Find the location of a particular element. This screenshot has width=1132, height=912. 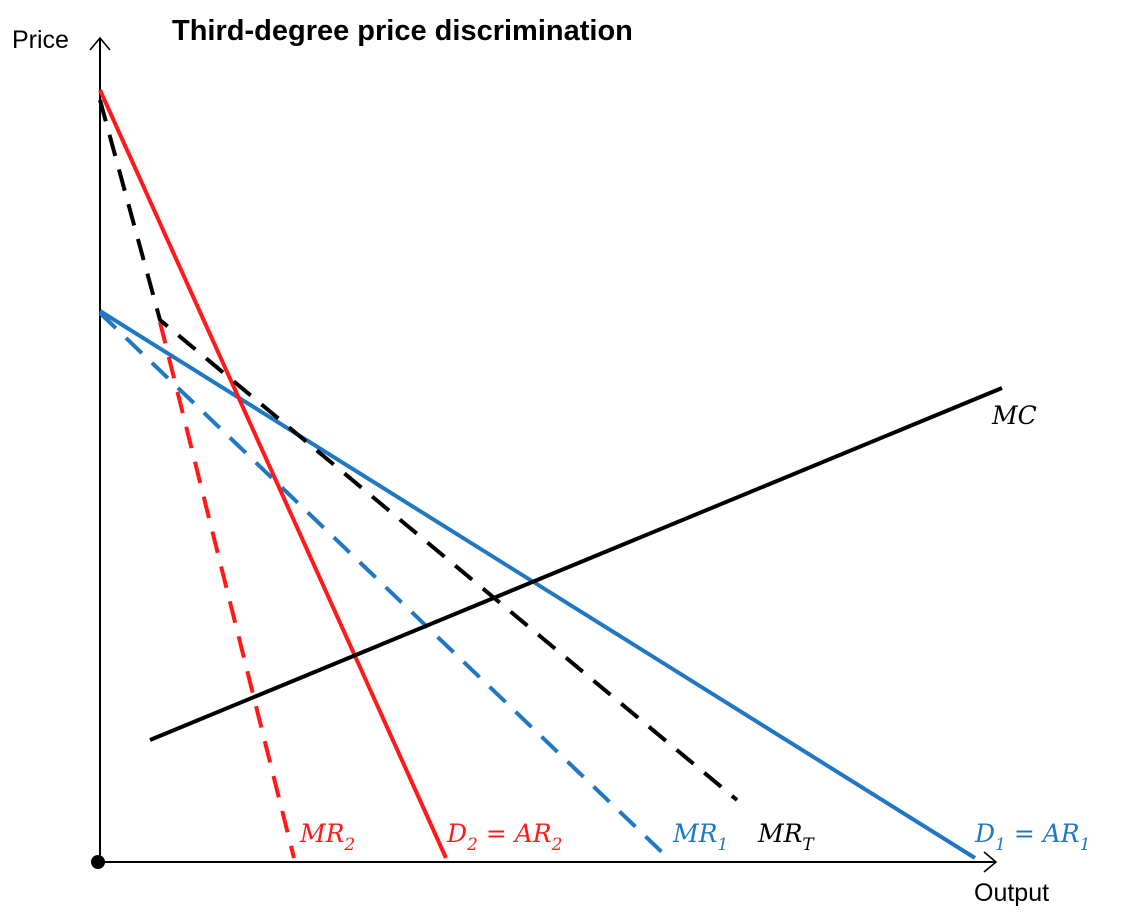

mr2-label: MR2 is located at coordinates (327, 837).